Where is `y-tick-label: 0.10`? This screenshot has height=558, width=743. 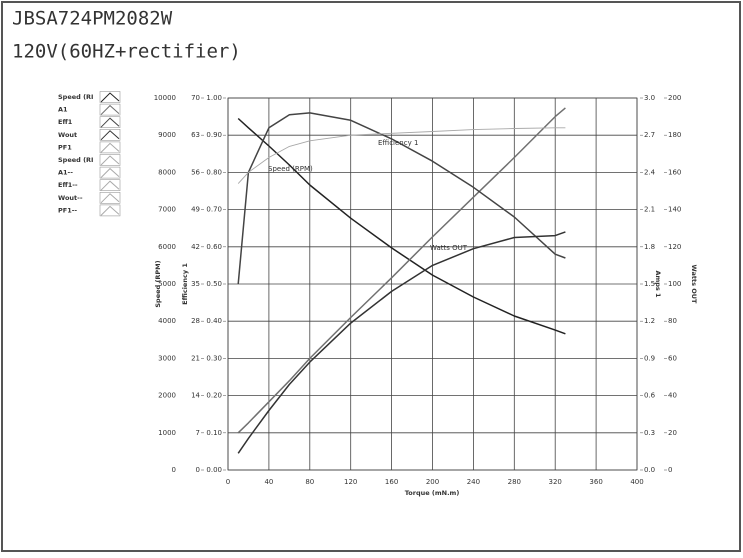 y-tick-label: 0.10 is located at coordinates (214, 433).